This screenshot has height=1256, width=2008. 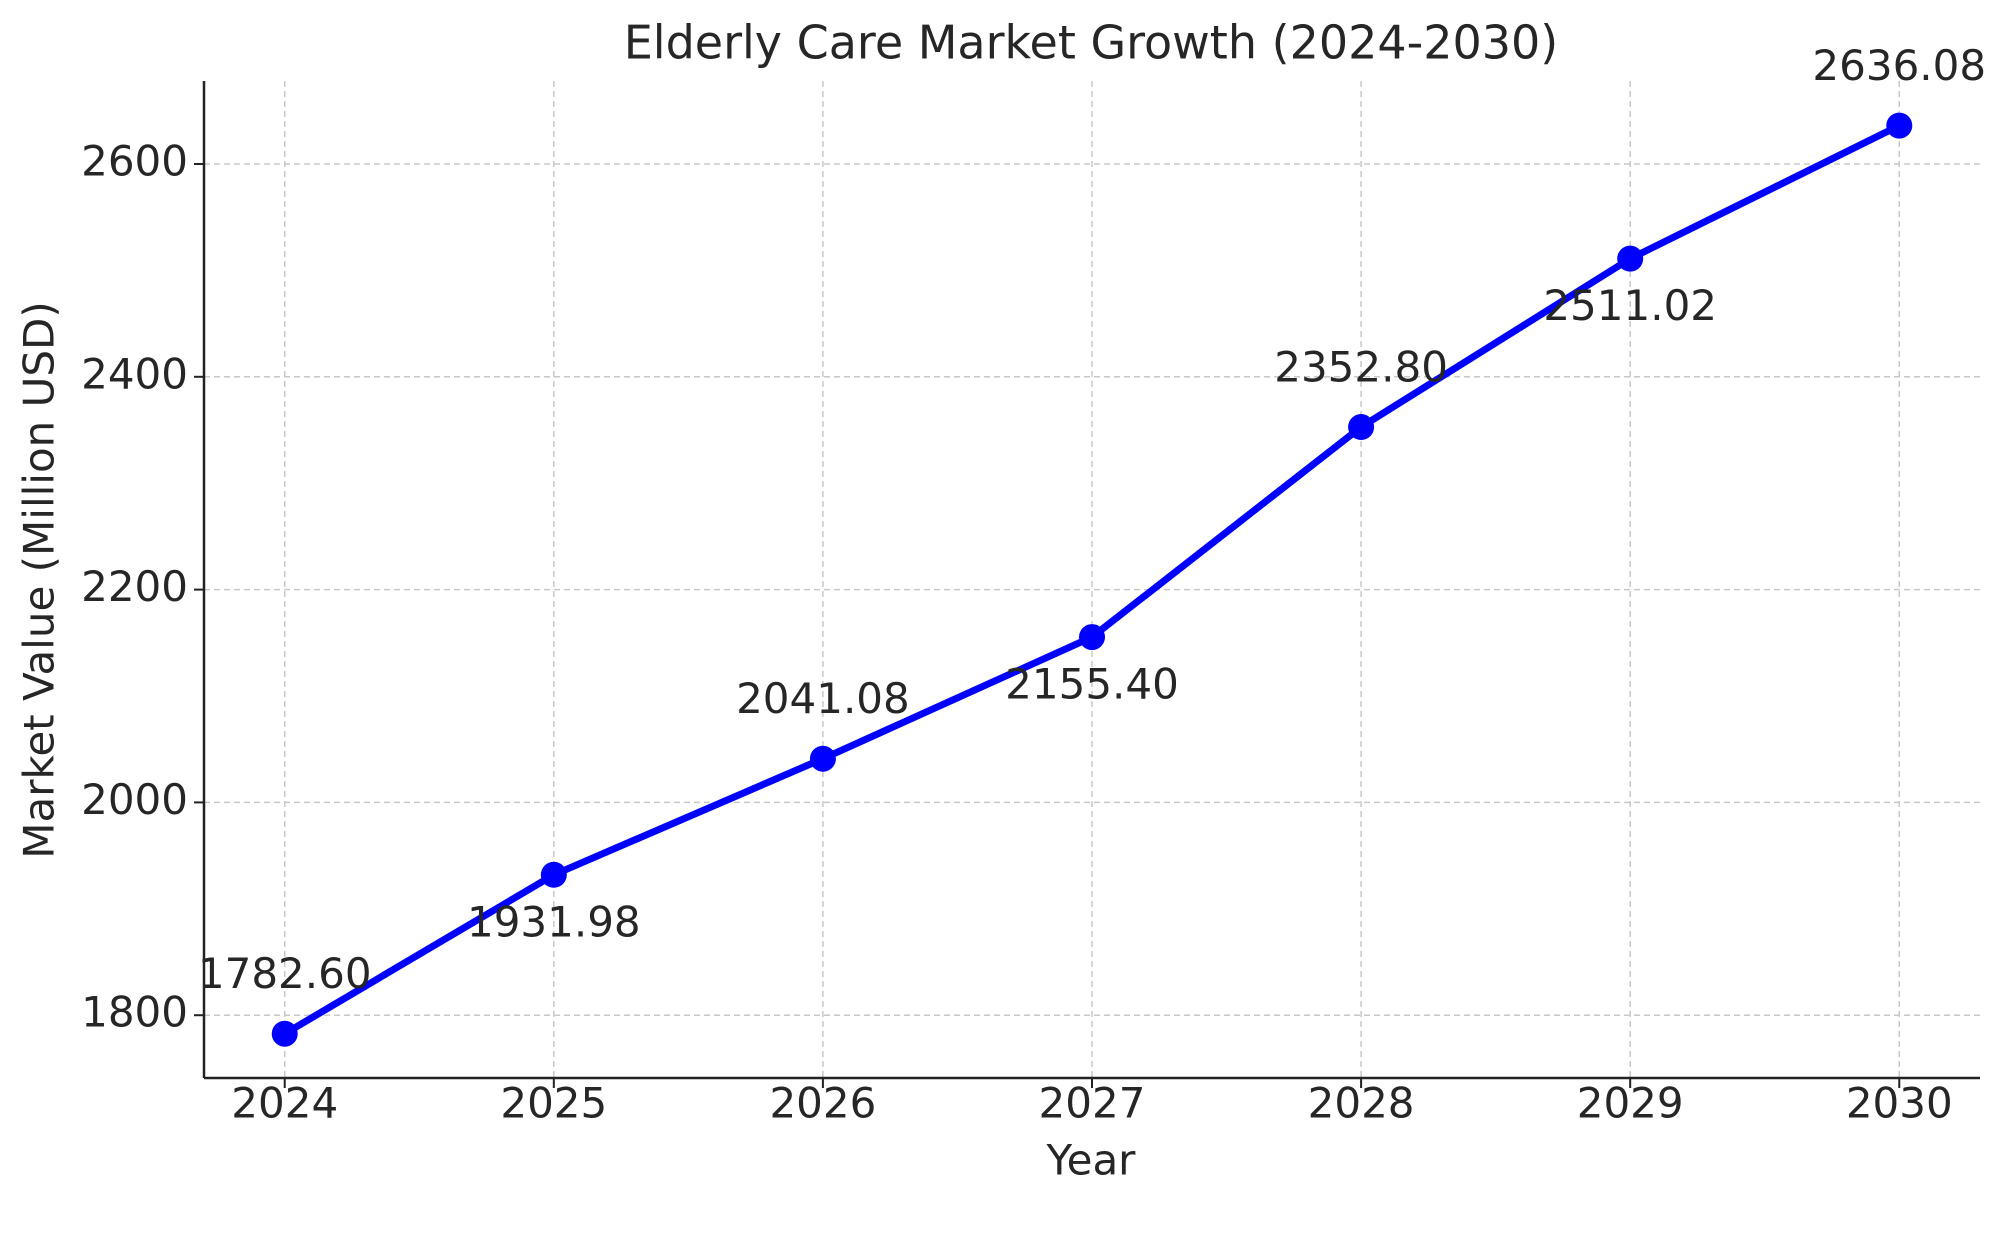 What do you see at coordinates (554, 921) in the screenshot?
I see `value-label: 1931.98` at bounding box center [554, 921].